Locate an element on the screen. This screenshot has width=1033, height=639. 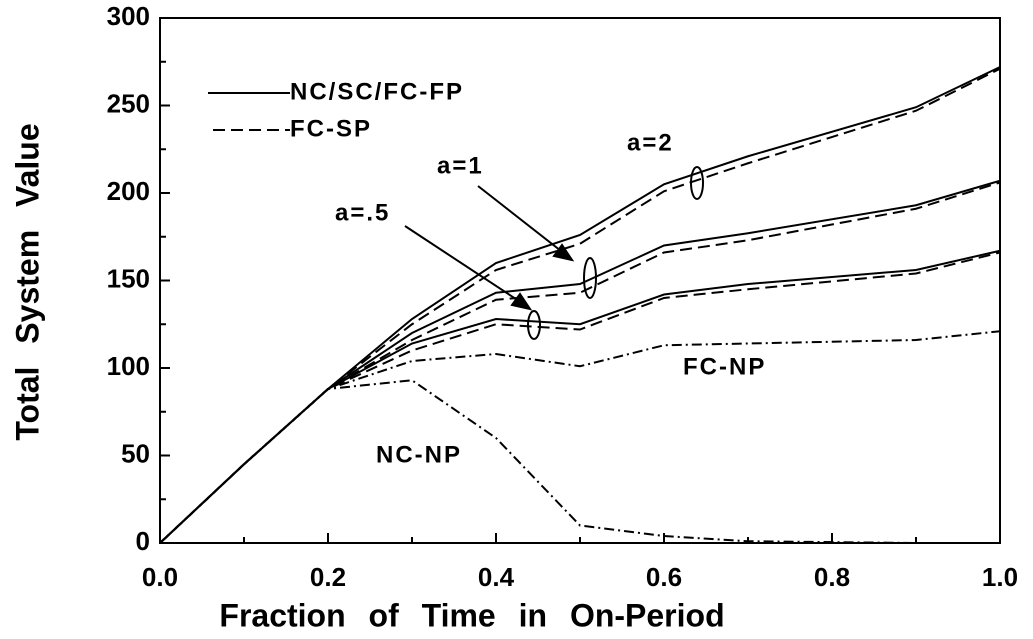
x-axis-title: Fraction of Time in On-Period is located at coordinates (471, 615).